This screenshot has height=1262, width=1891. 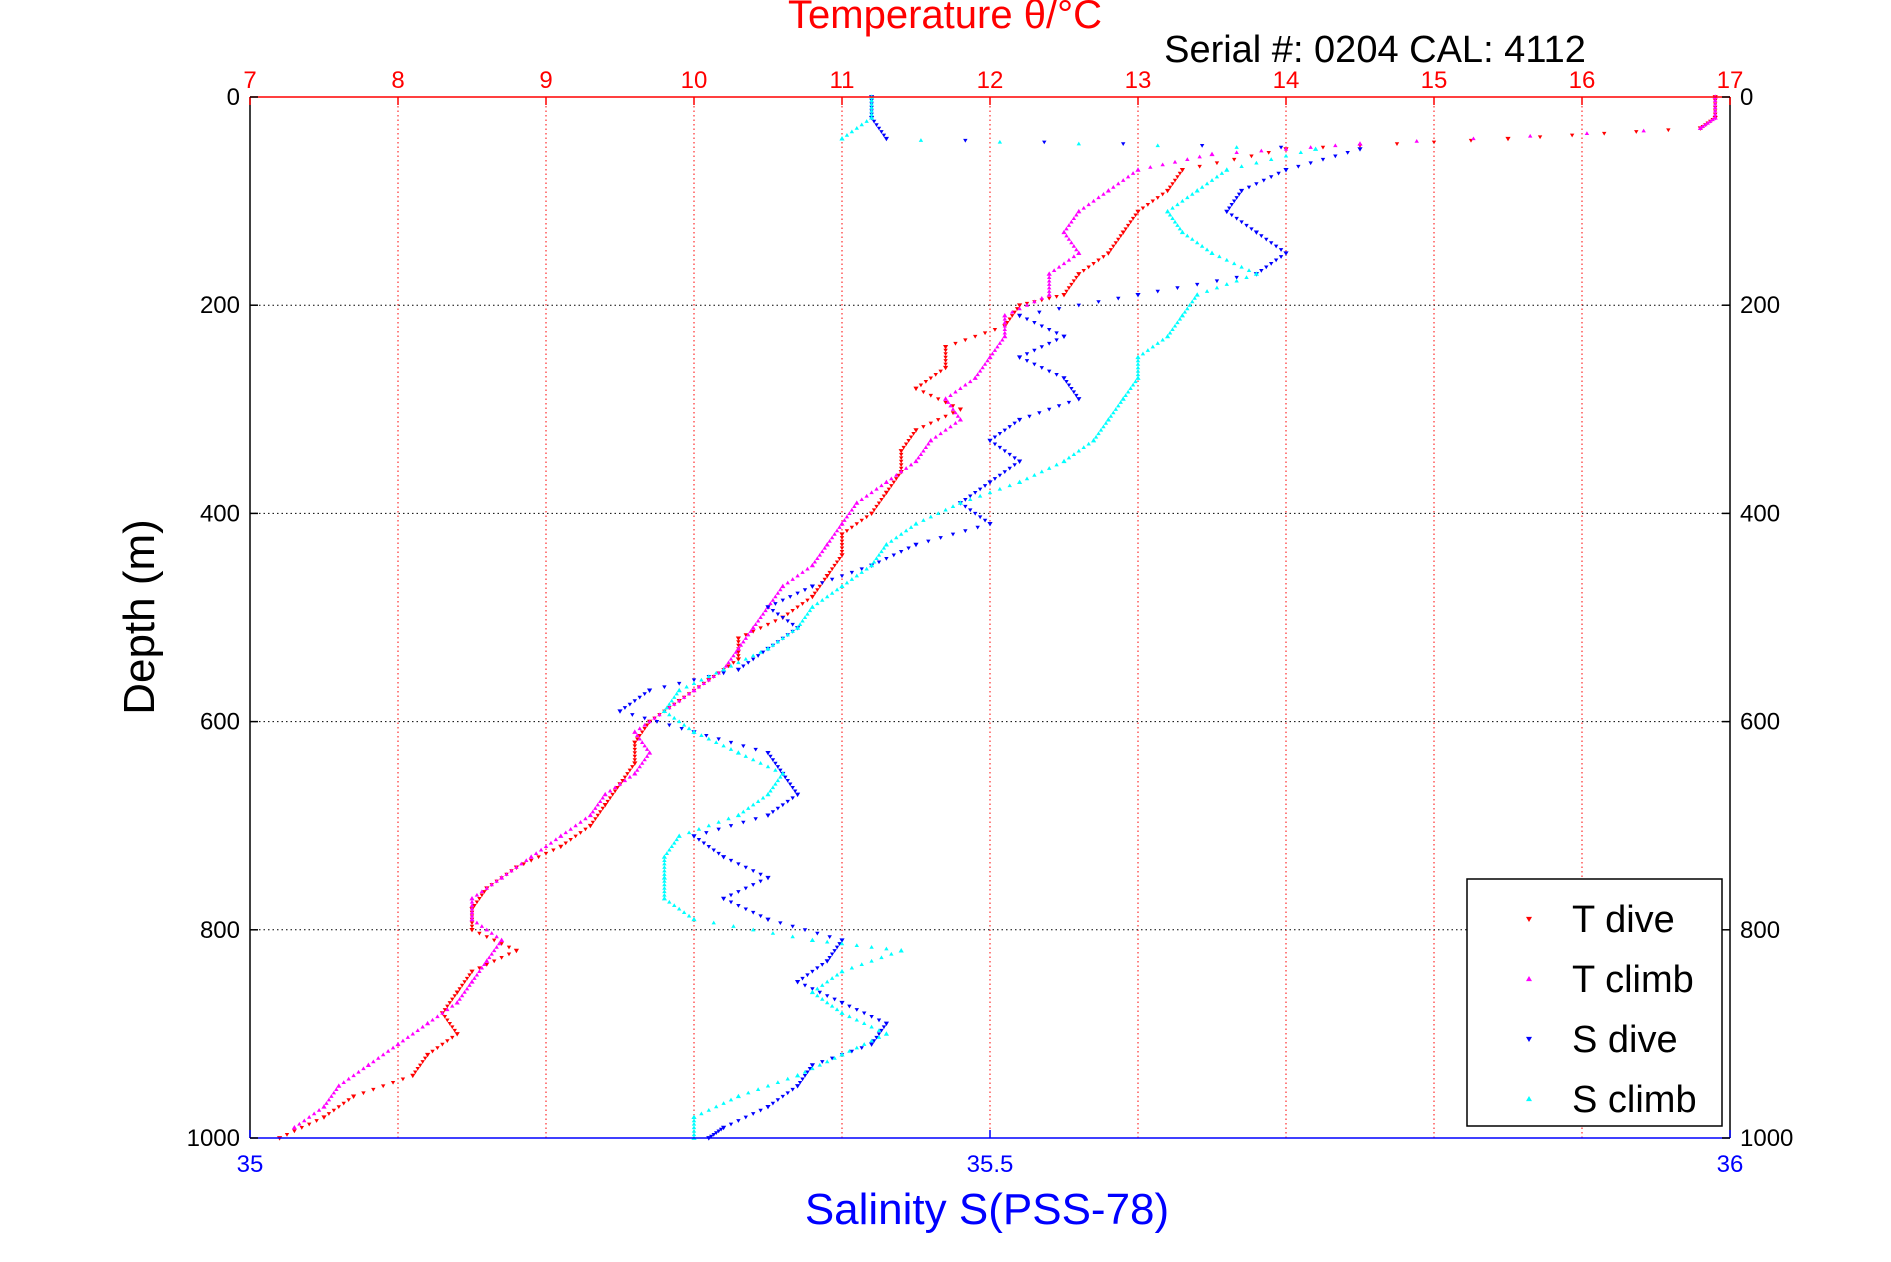 I want to click on left-tick-label: 400, so click(x=220, y=513).